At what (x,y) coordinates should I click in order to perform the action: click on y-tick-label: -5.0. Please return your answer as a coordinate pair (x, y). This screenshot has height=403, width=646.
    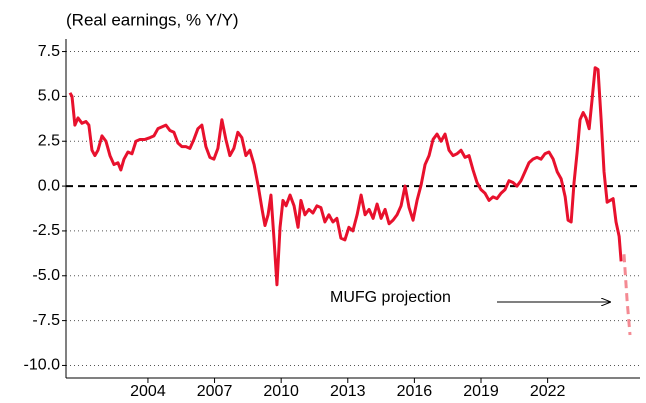
    Looking at the image, I should click on (46, 275).